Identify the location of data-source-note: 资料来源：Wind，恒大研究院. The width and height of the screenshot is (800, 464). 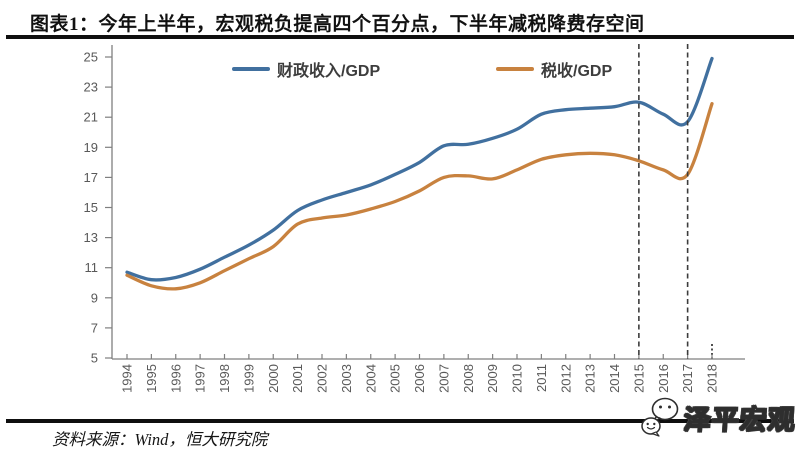
(160, 439).